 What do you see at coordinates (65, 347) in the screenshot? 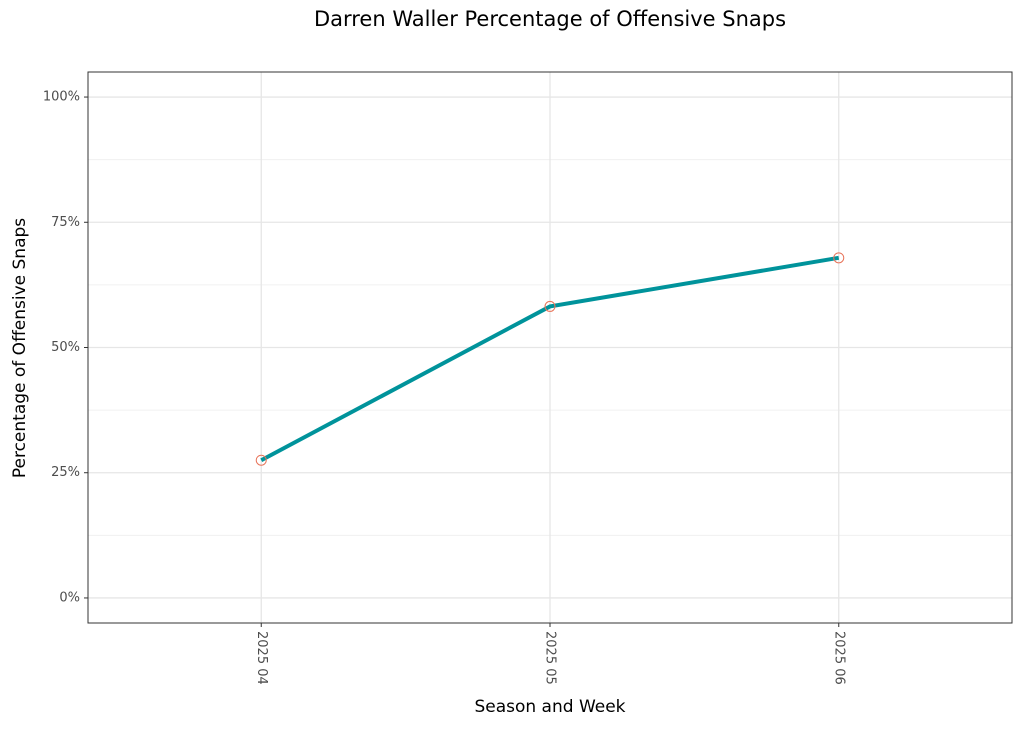
I see `y-tick-label: 50%` at bounding box center [65, 347].